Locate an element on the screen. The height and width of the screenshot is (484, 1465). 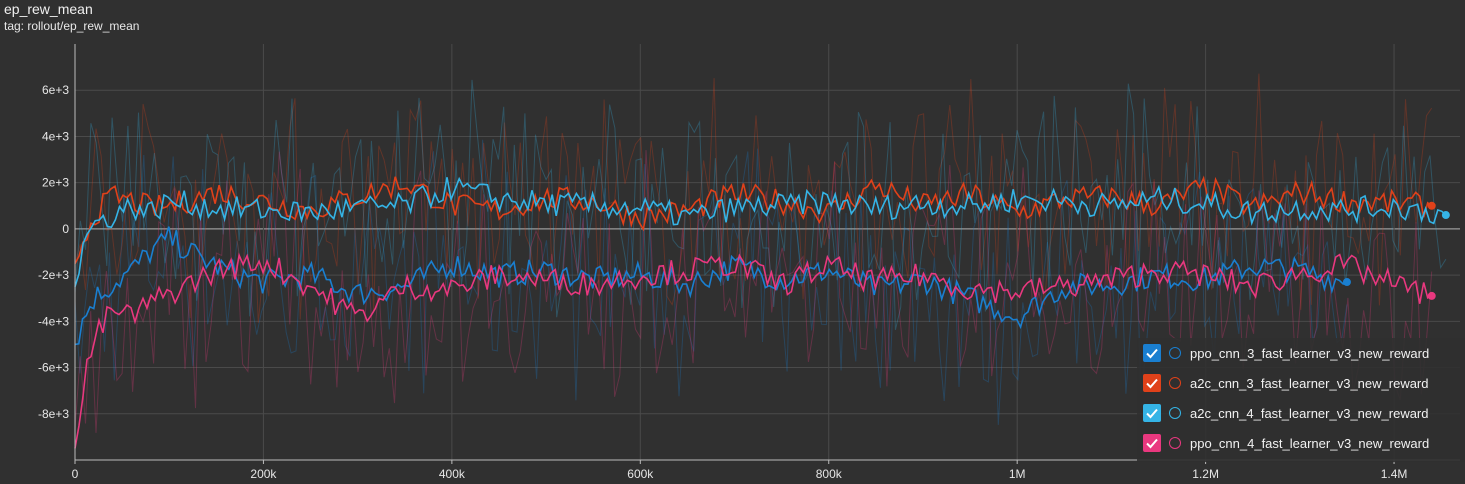
y-tick-label-7: -8e+3 is located at coordinates (53, 414).